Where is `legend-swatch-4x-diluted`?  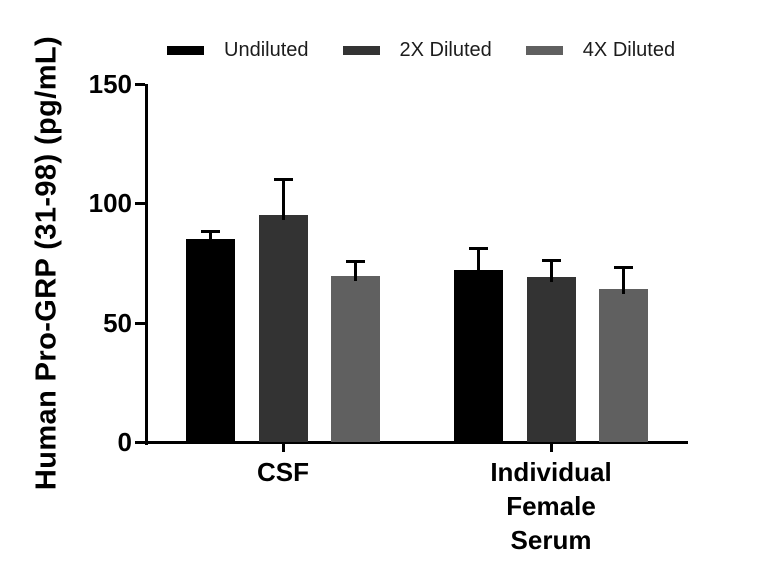
legend-swatch-4x-diluted is located at coordinates (544, 50).